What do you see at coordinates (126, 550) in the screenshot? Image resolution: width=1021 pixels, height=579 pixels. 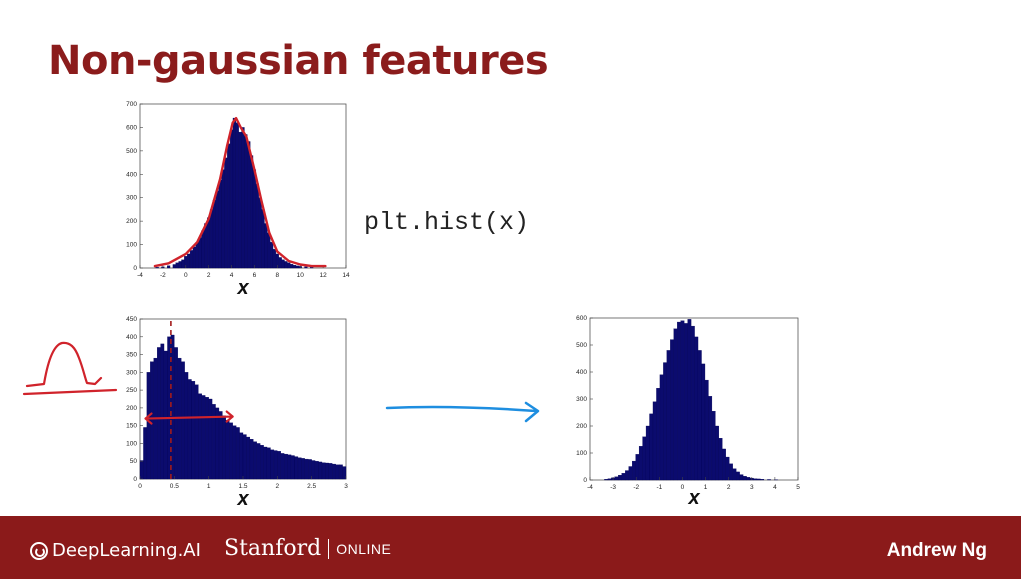 I see `brand-name: DeepLearning.AI` at bounding box center [126, 550].